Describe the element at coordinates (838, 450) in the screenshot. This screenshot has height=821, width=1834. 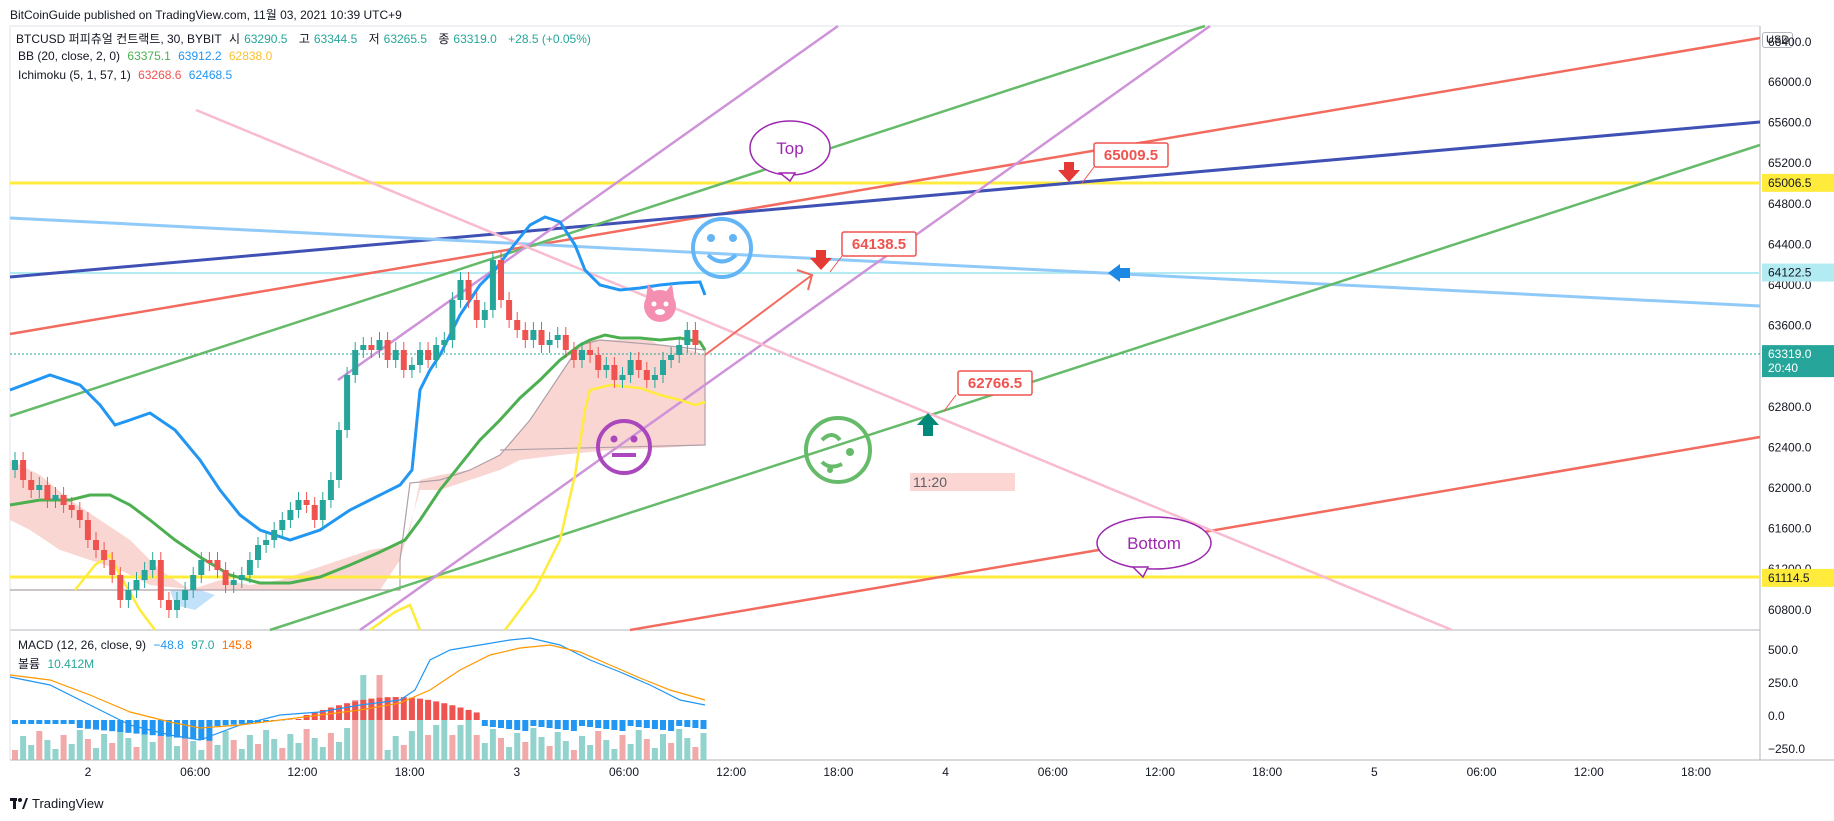
I see `wink-emoji-icon` at that location.